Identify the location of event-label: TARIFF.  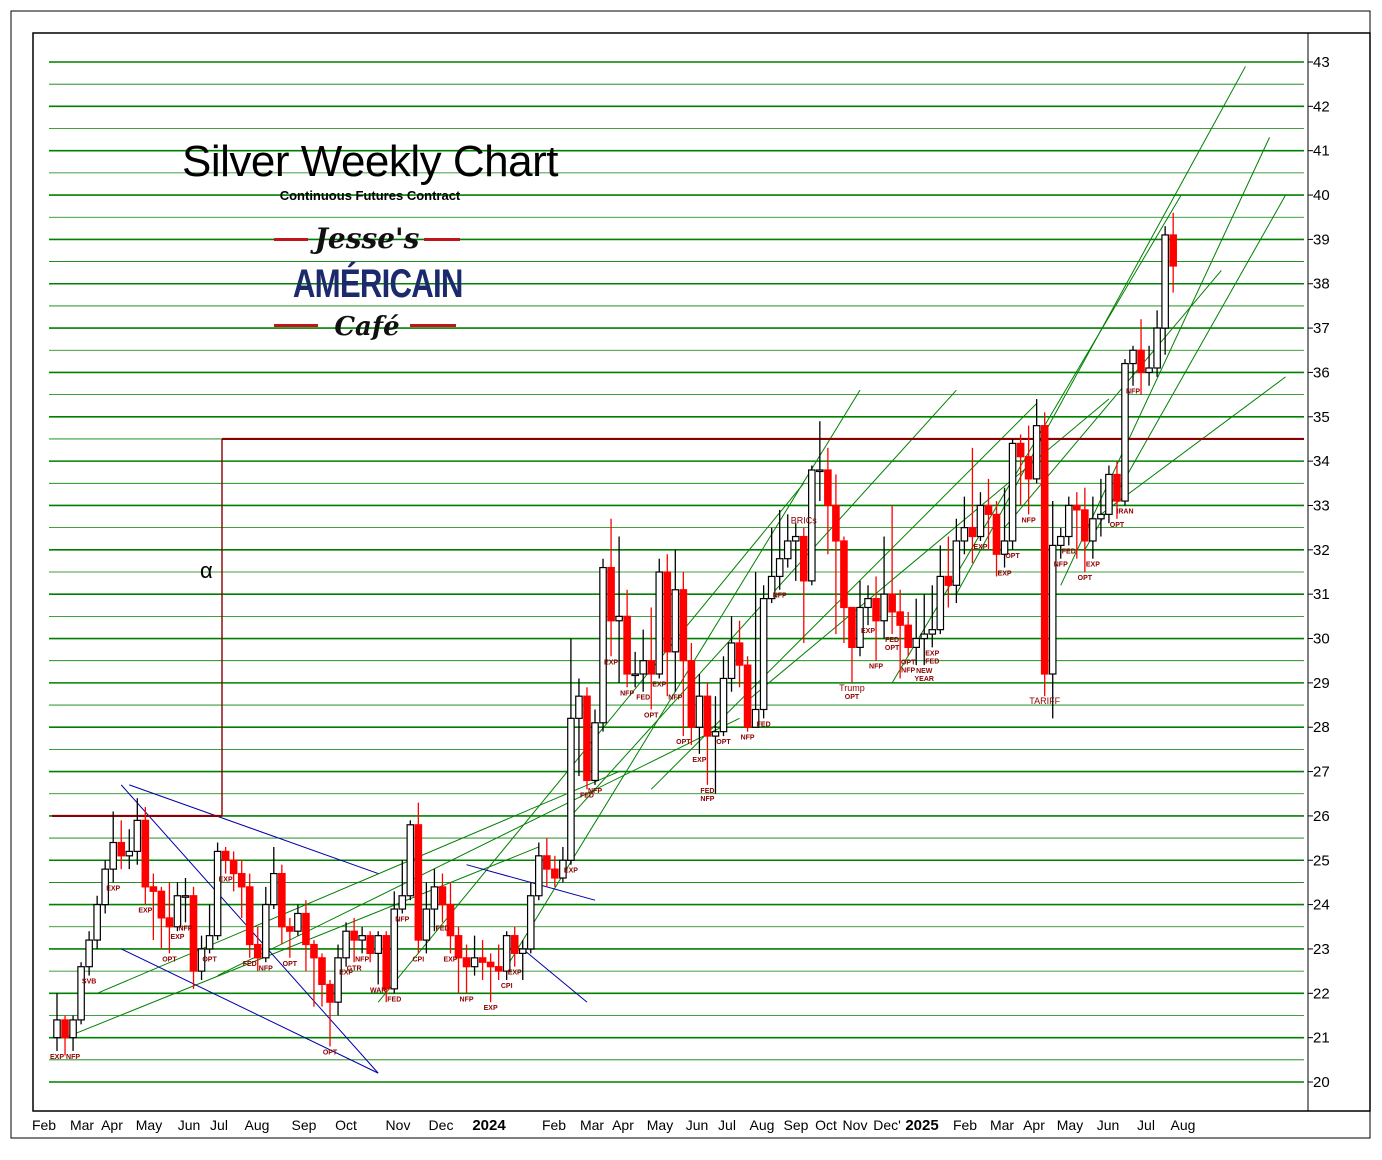
(1044, 701).